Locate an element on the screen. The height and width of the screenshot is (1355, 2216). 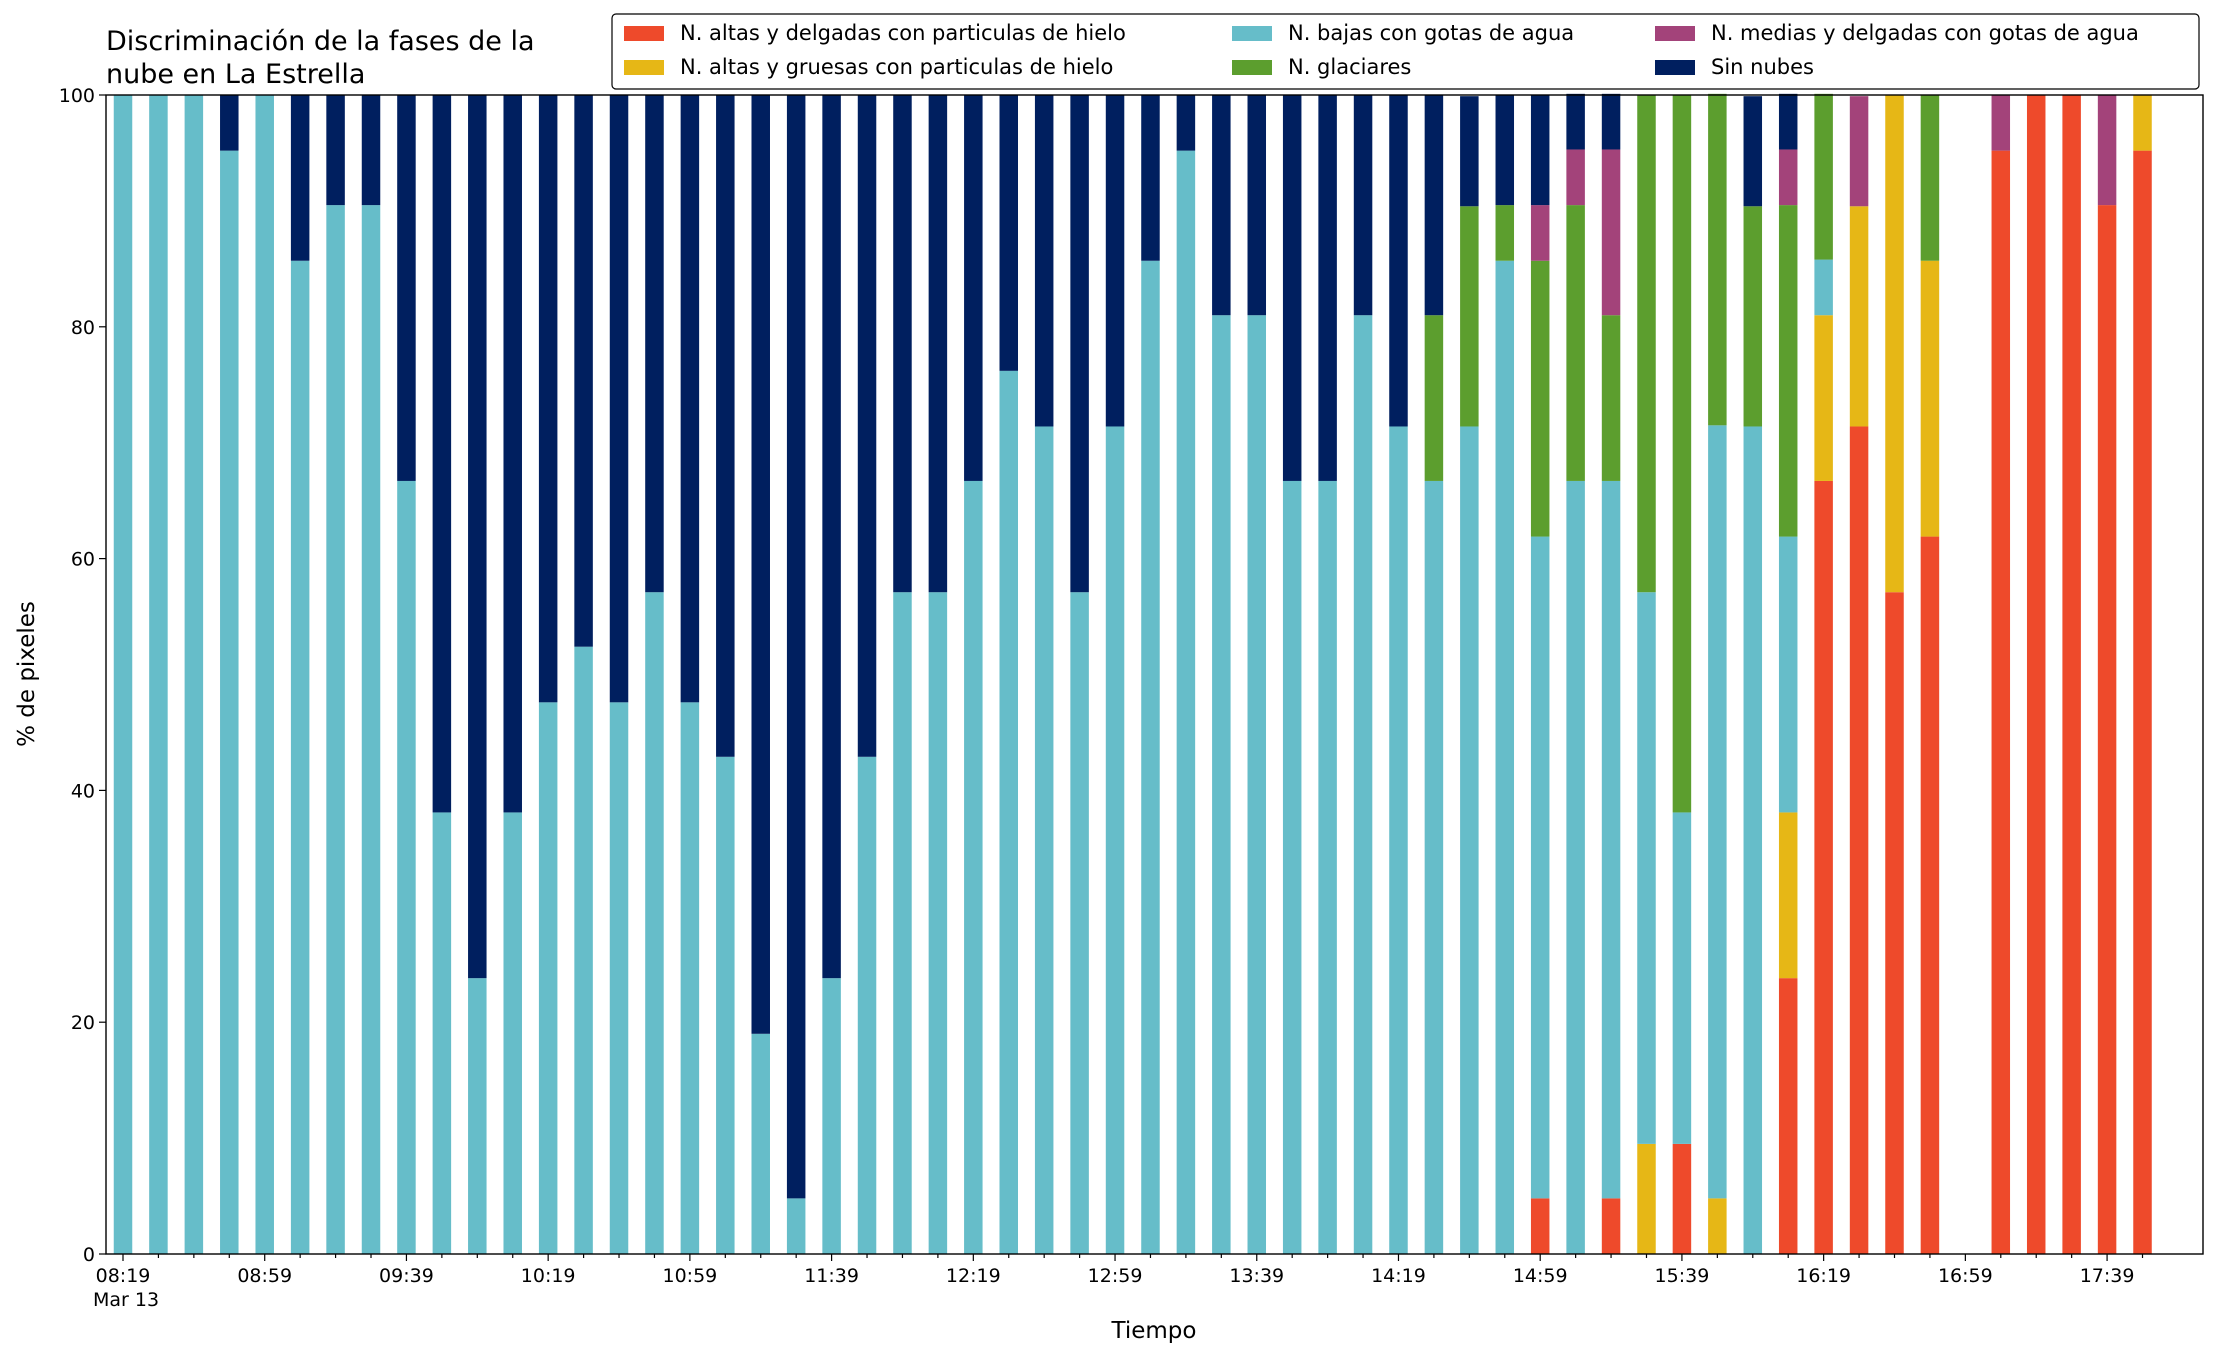
legend-label: Sin nubes is located at coordinates (1762, 67).